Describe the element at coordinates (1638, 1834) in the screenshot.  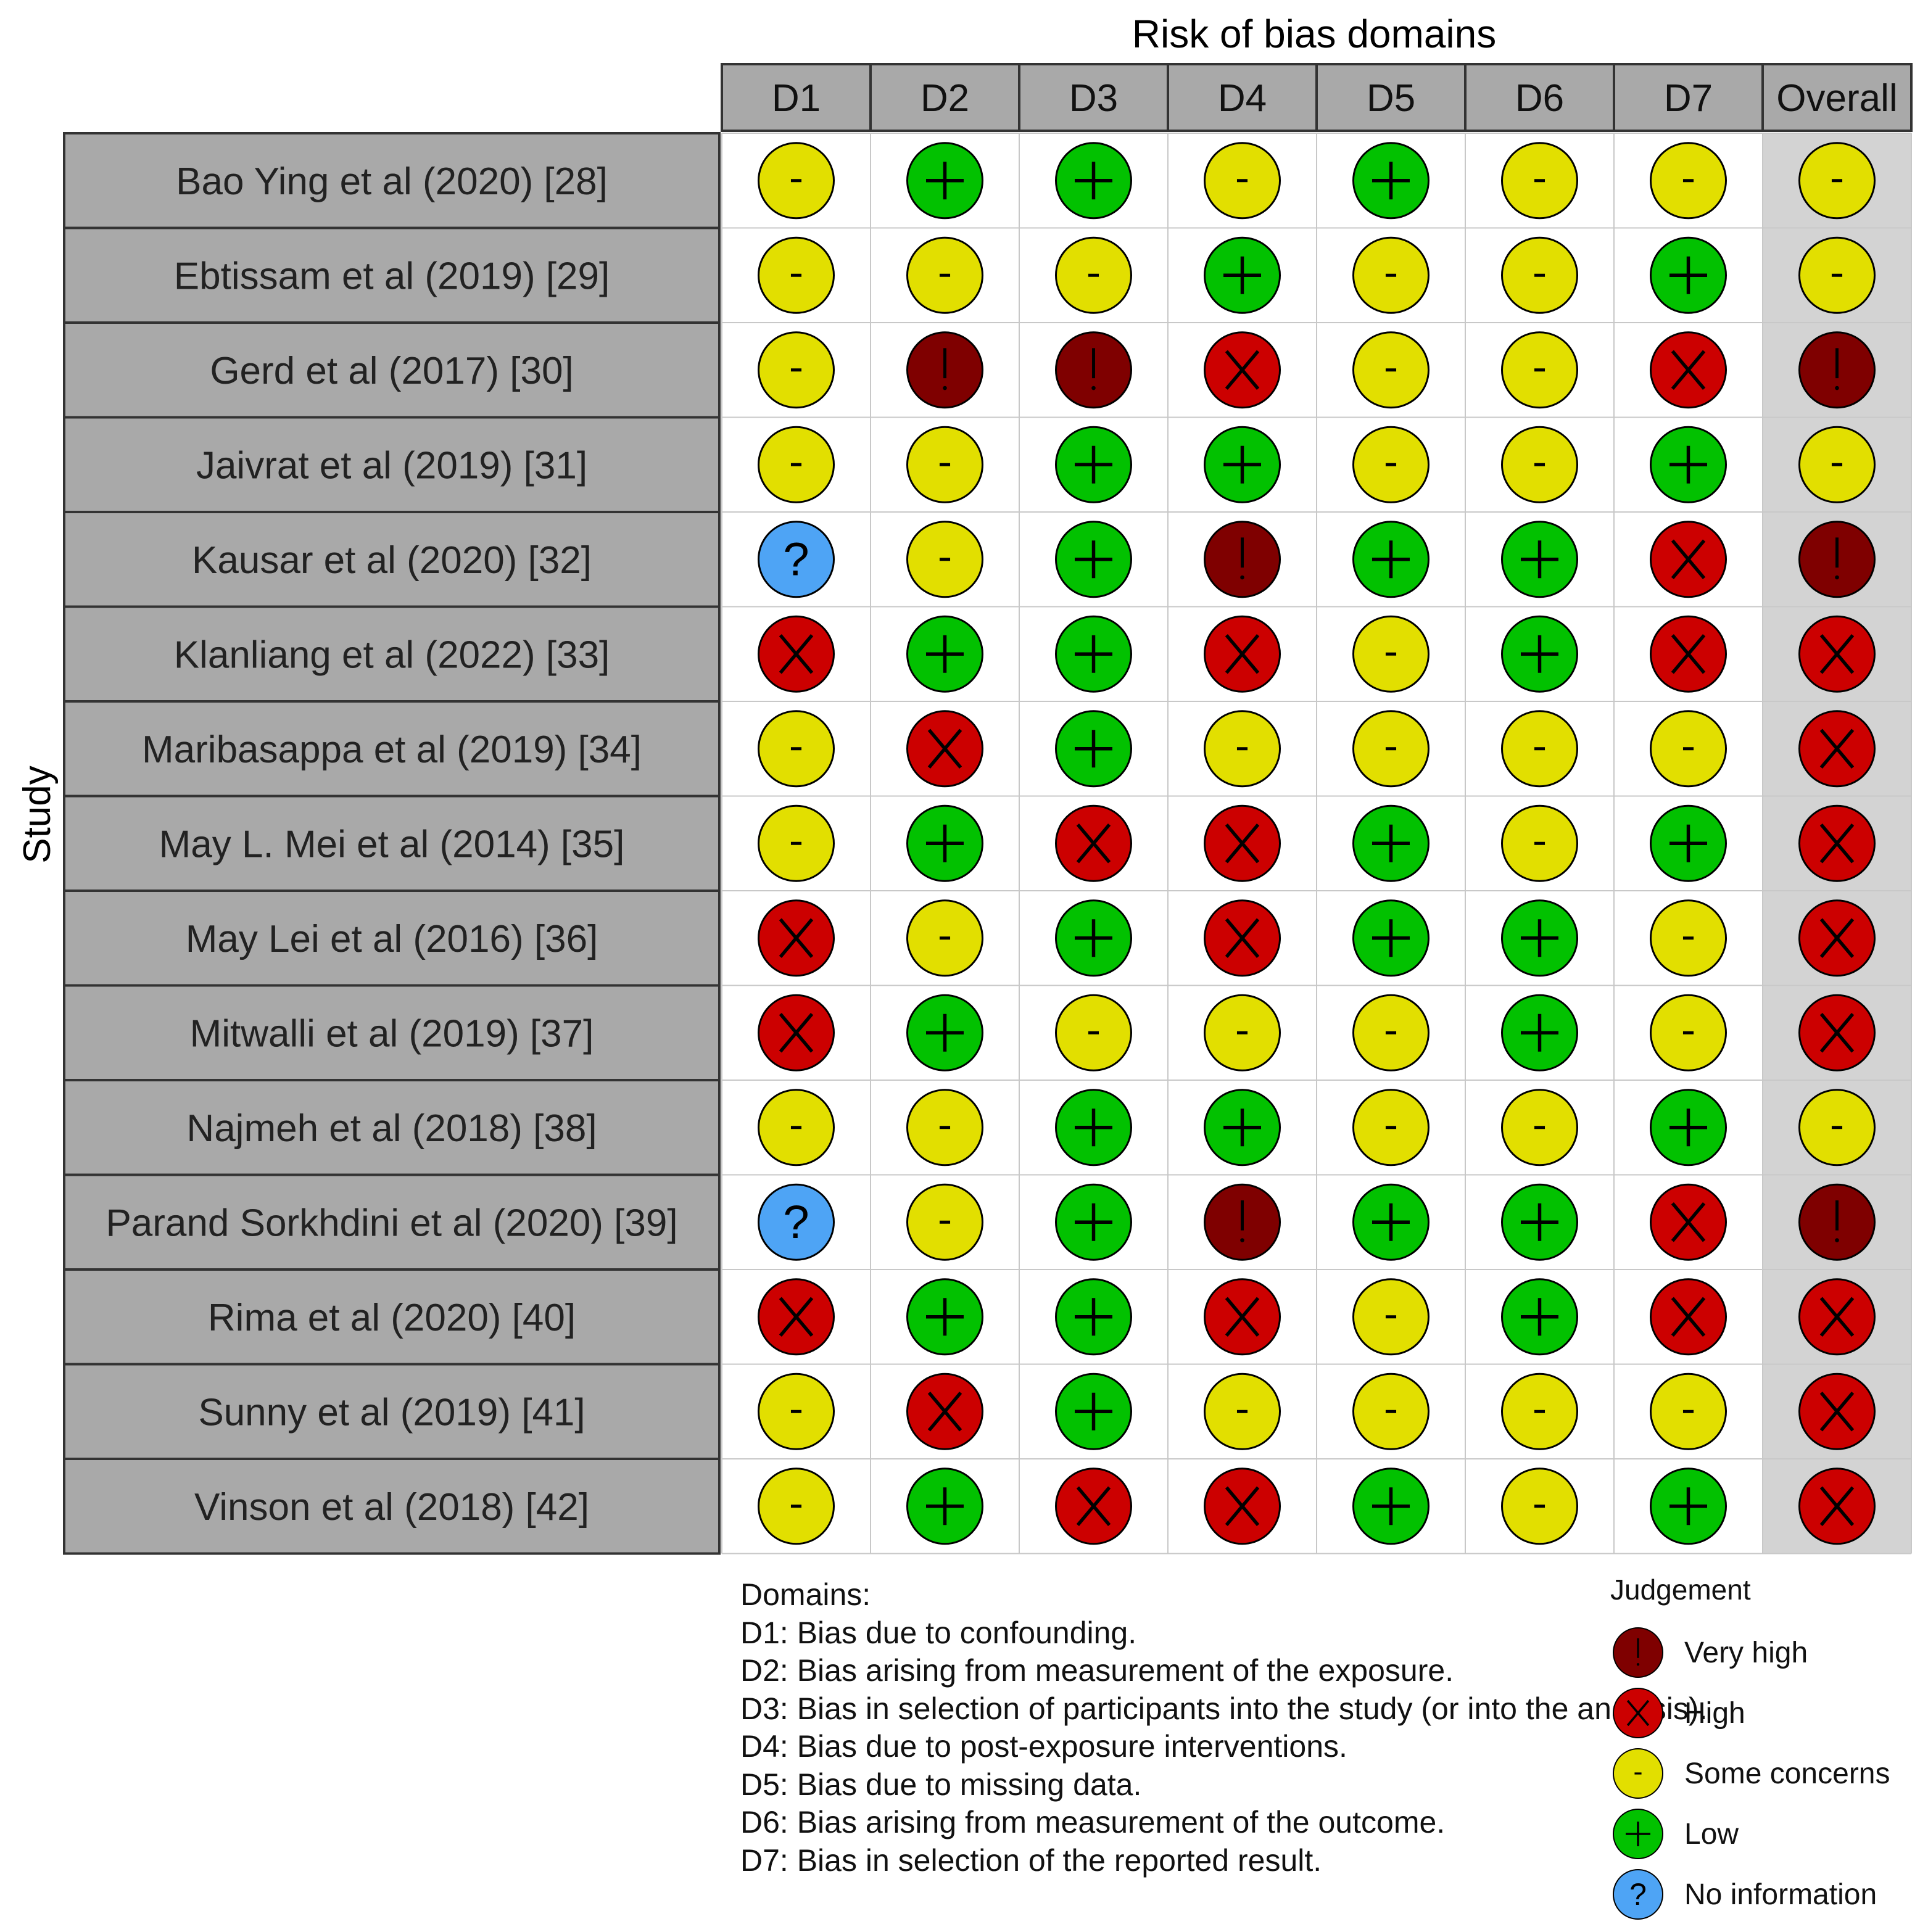
I see `legend-swatch-low` at that location.